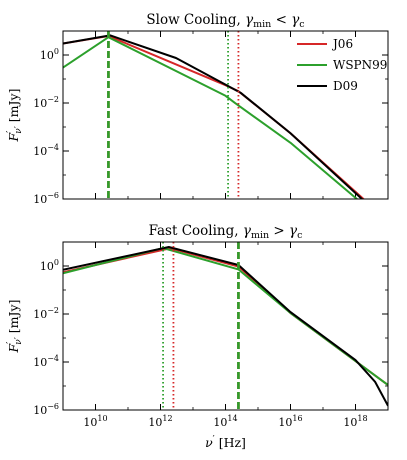 Image resolution: width=407 pixels, height=460 pixels. Describe the element at coordinates (225, 21) in the screenshot. I see `panel-title: Slow Cooling, γmin < γc` at that location.